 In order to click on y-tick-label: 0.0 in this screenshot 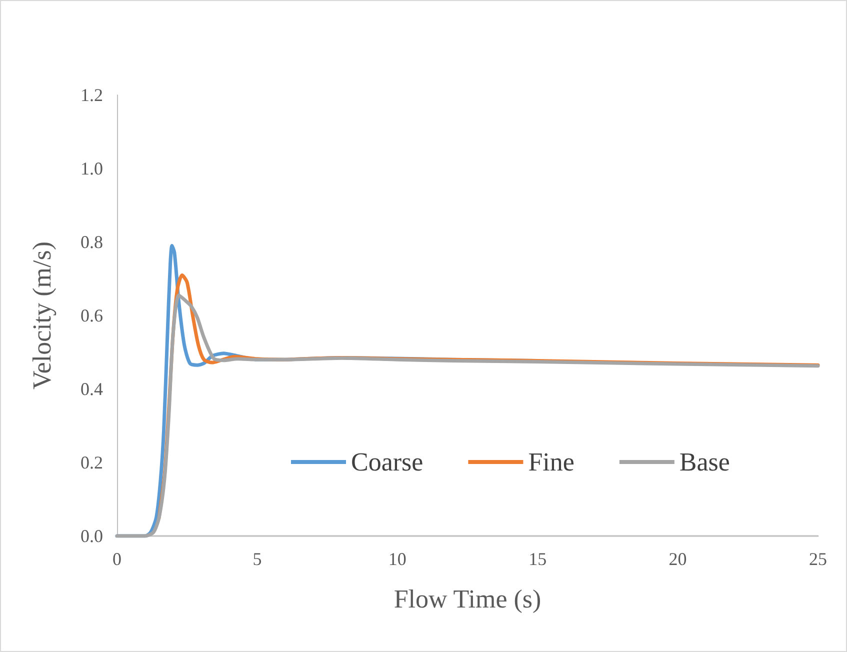, I will do `click(91, 536)`.